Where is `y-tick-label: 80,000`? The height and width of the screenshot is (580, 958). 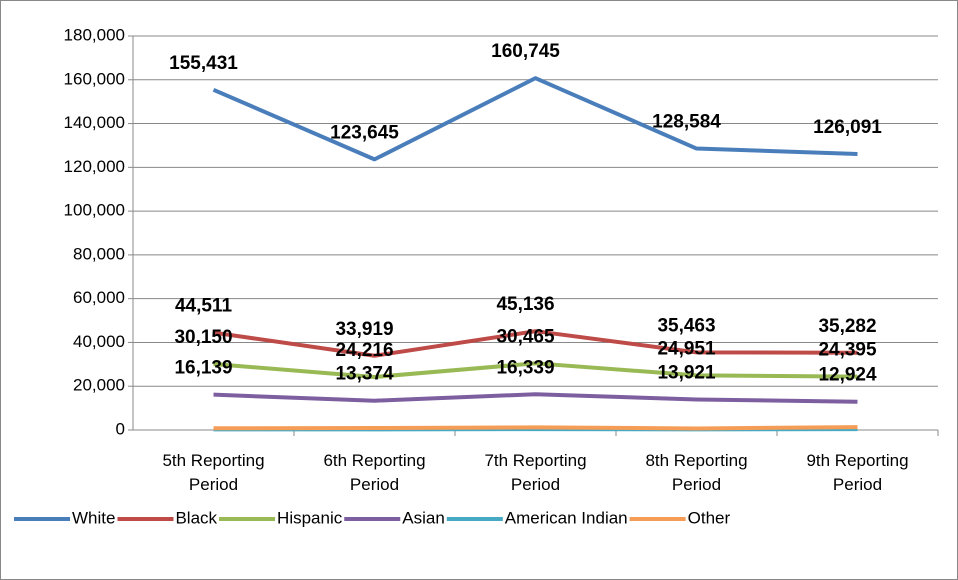 y-tick-label: 80,000 is located at coordinates (99, 253).